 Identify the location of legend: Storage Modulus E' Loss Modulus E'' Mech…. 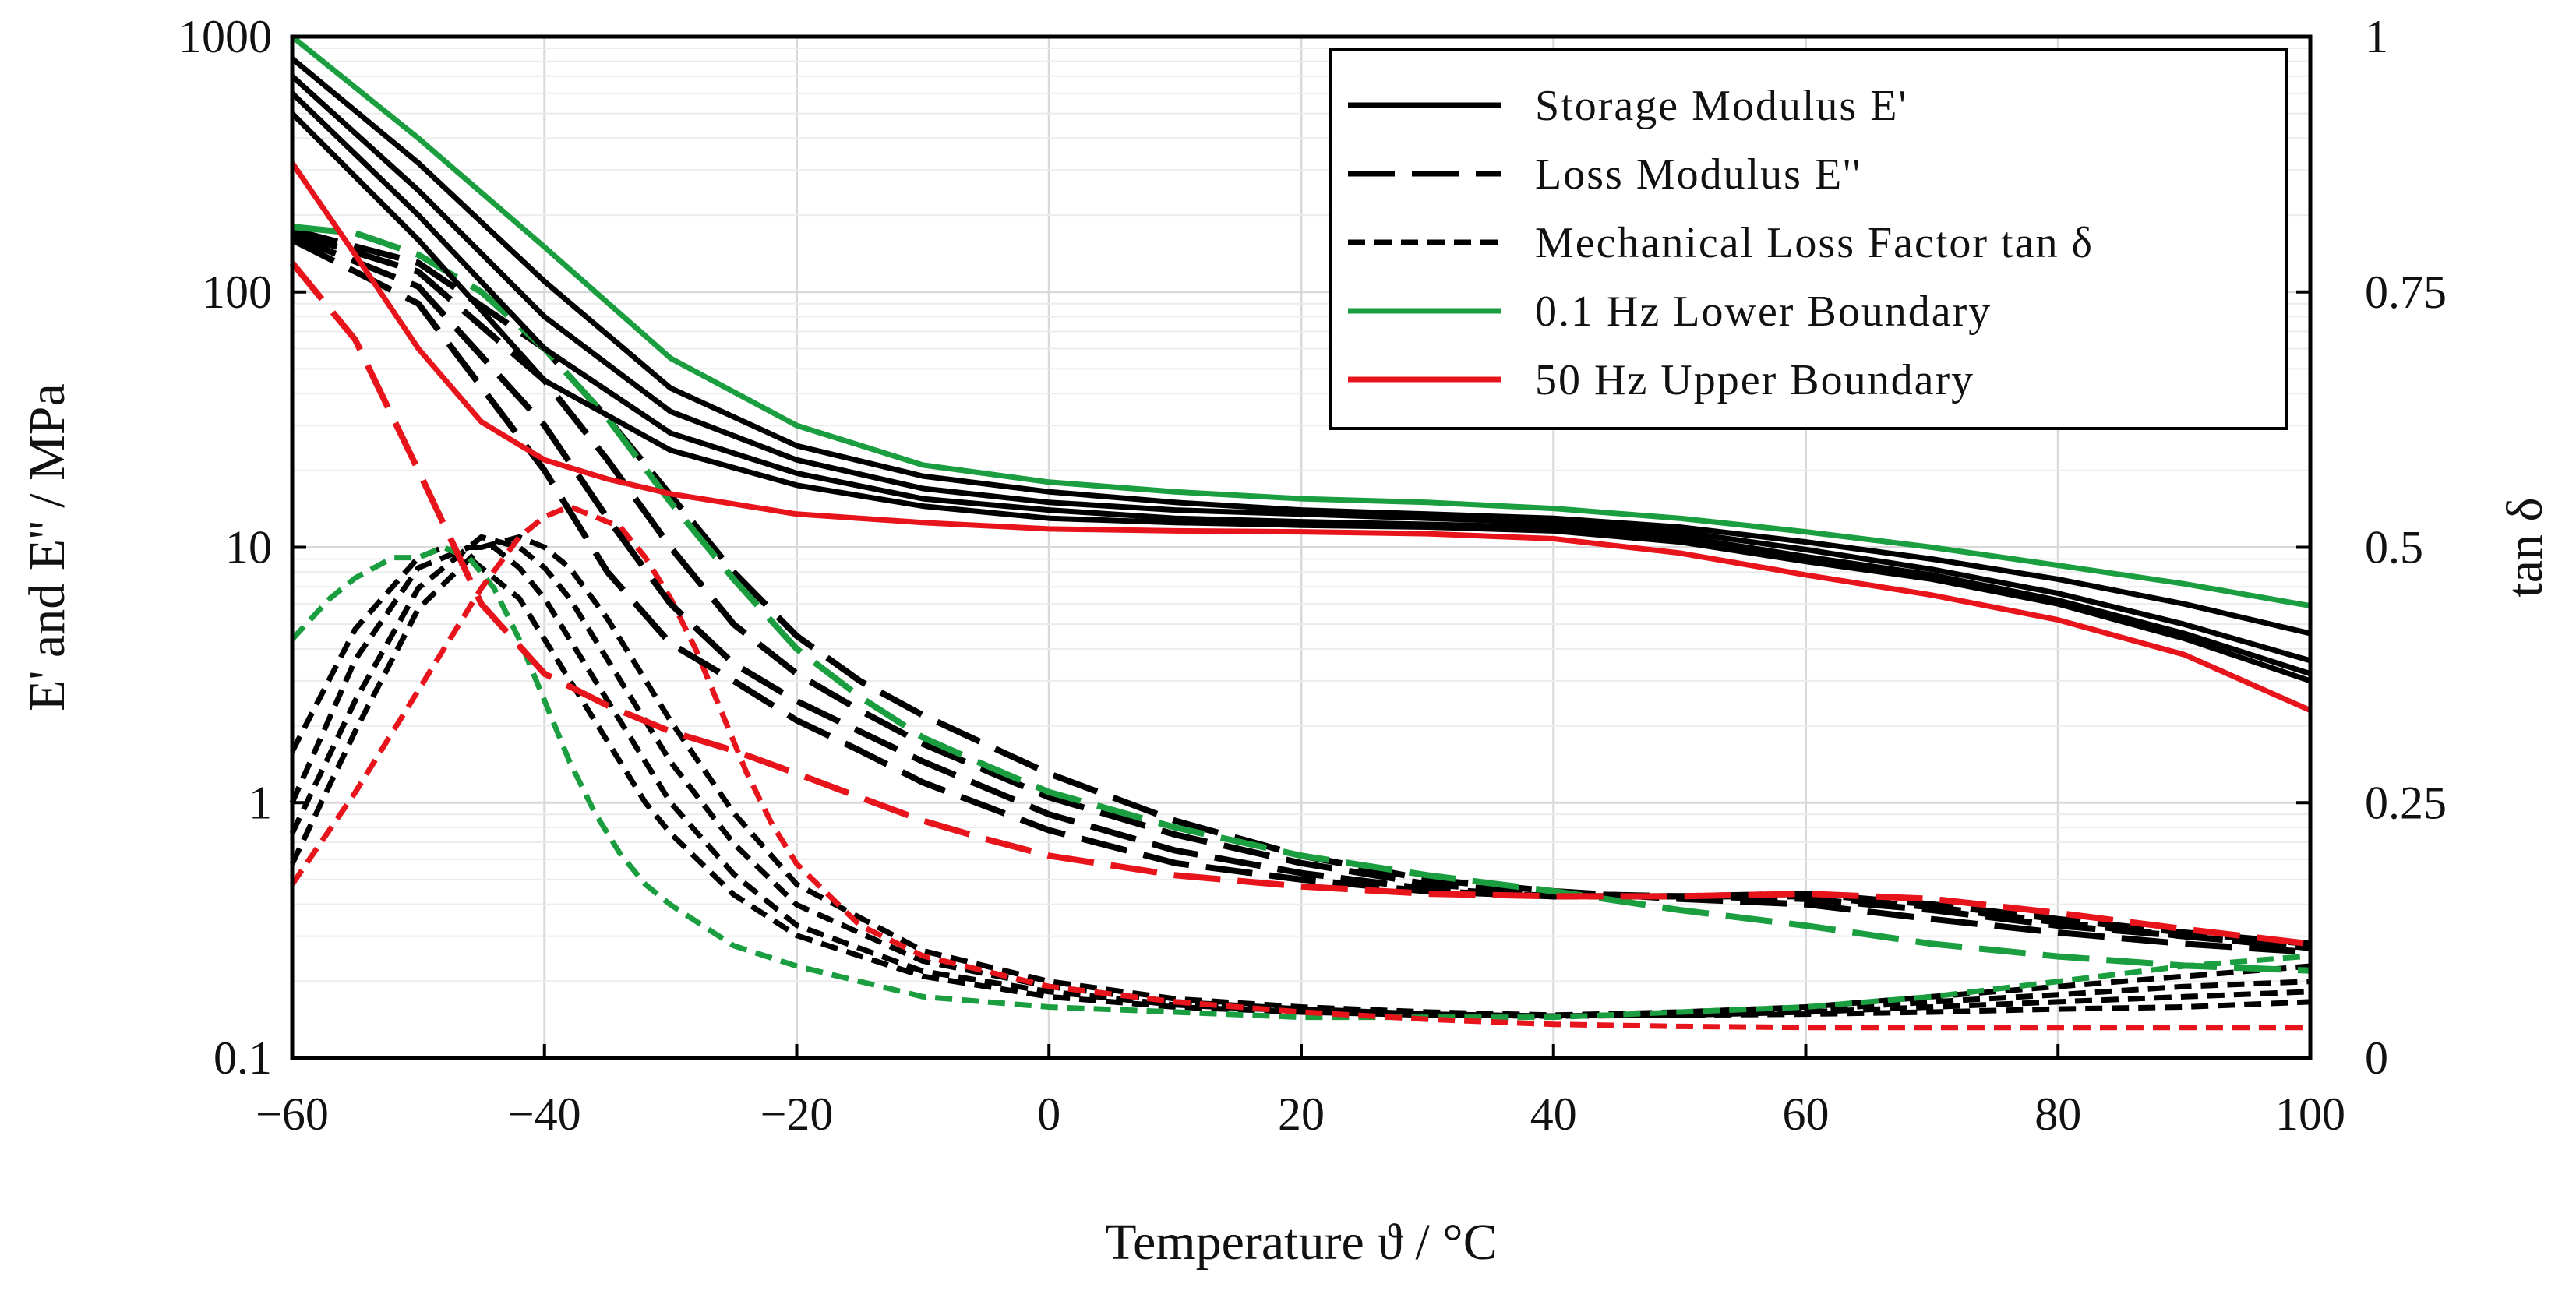
(1808, 239).